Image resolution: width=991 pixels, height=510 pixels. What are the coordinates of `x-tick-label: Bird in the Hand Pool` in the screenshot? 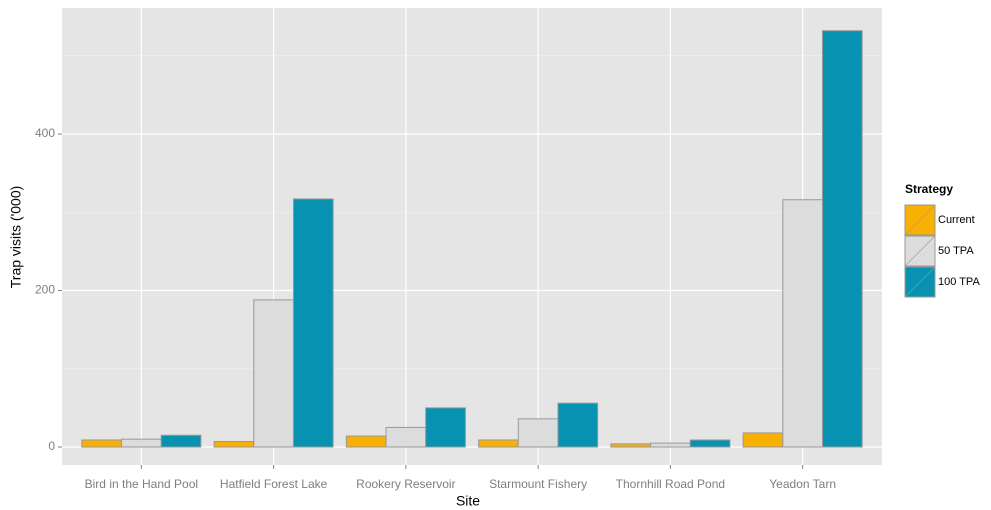 It's located at (141, 484).